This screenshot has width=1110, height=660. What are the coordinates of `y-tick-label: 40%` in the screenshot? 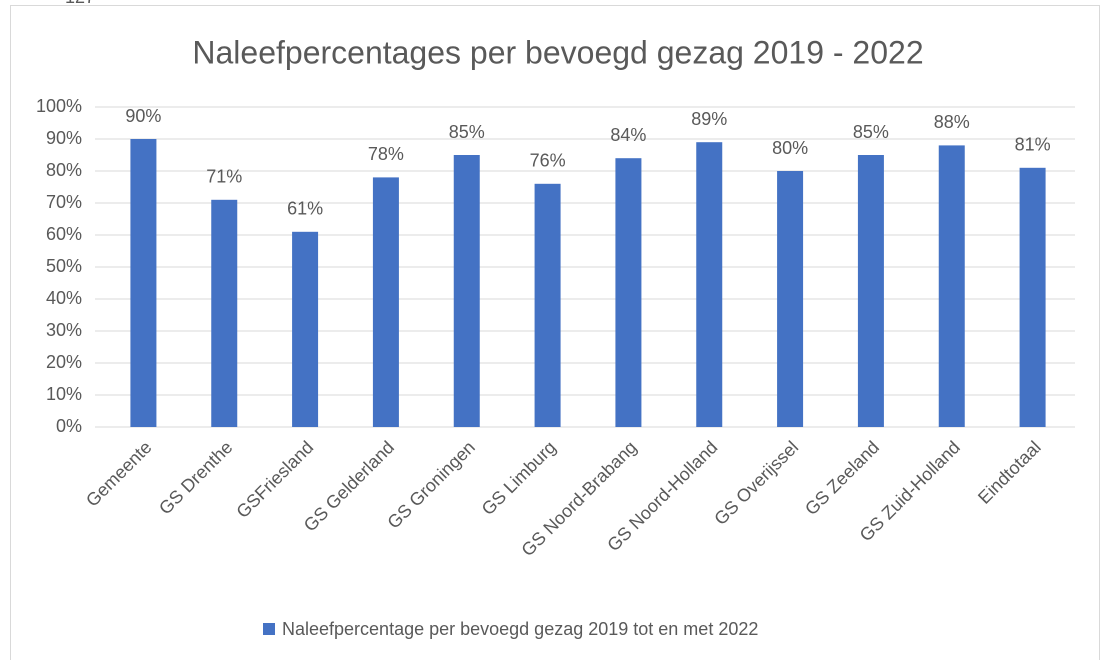 It's located at (64, 298).